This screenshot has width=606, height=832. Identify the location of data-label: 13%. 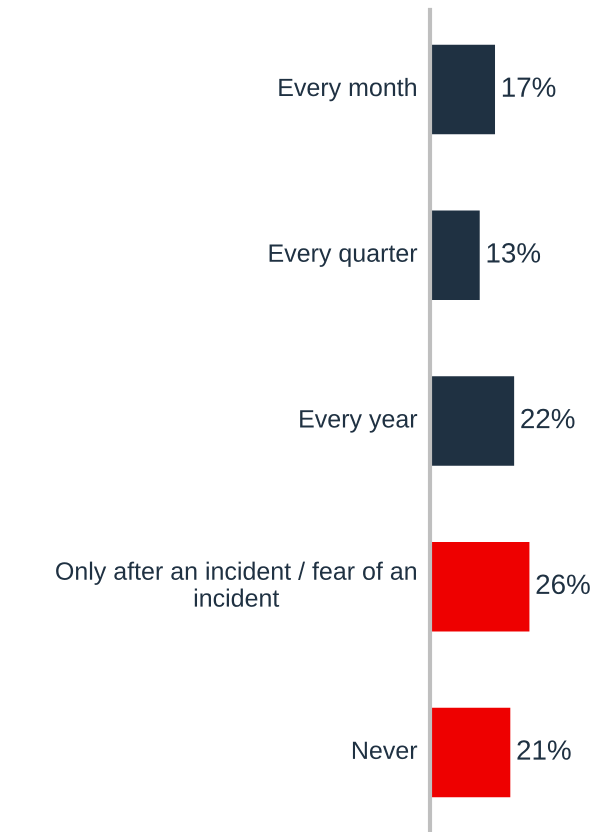
(514, 253).